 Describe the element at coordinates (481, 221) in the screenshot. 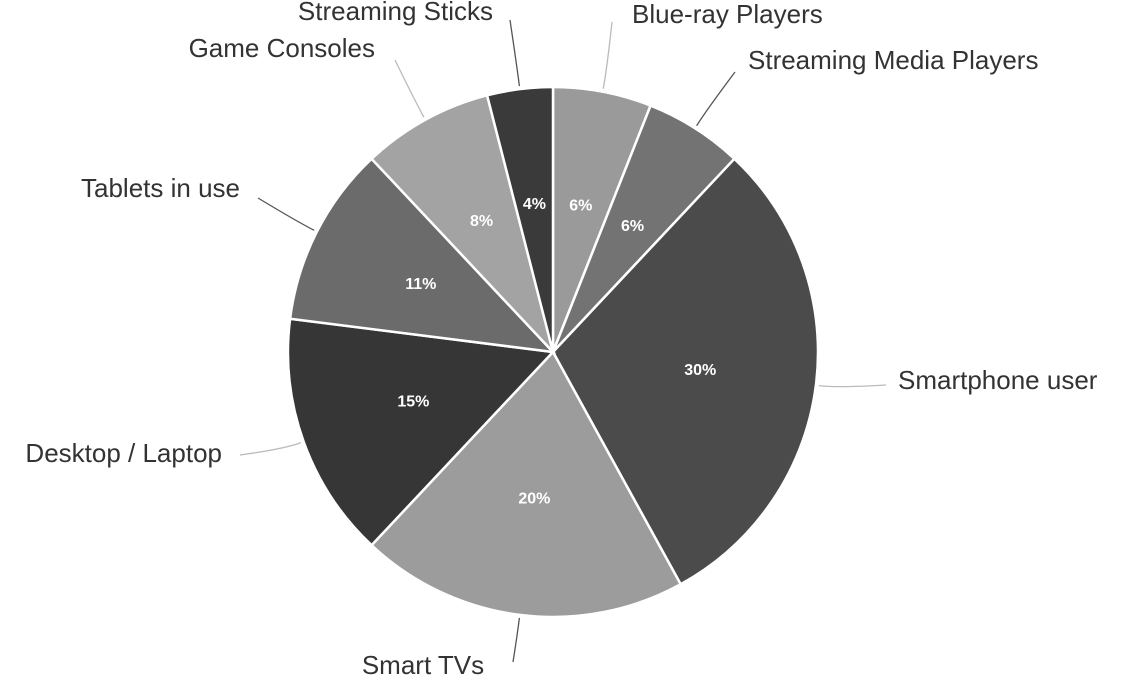

I see `slice-value-label: 8%` at that location.